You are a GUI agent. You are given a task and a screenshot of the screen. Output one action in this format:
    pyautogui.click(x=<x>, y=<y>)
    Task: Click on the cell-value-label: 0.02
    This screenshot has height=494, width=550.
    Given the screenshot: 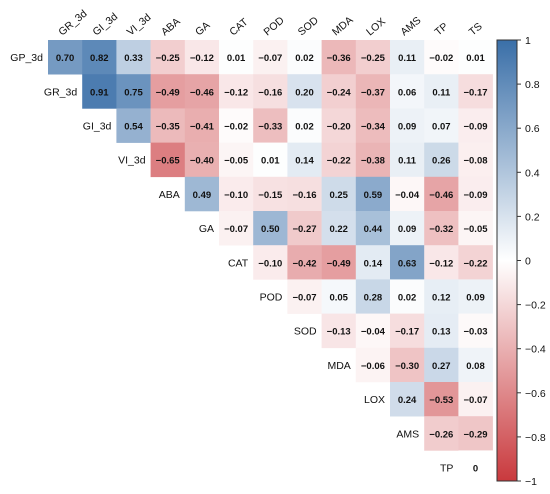 What is the action you would take?
    pyautogui.click(x=407, y=298)
    